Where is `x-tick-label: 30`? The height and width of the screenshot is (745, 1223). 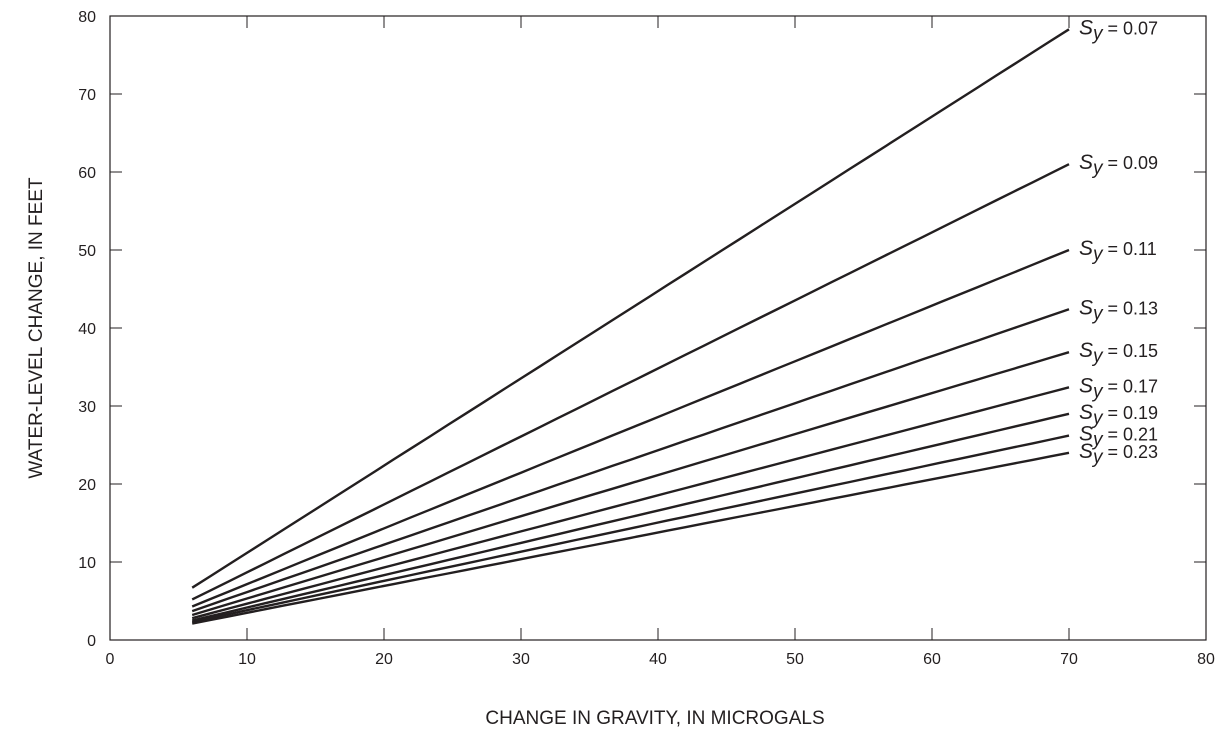 x-tick-label: 30 is located at coordinates (521, 659).